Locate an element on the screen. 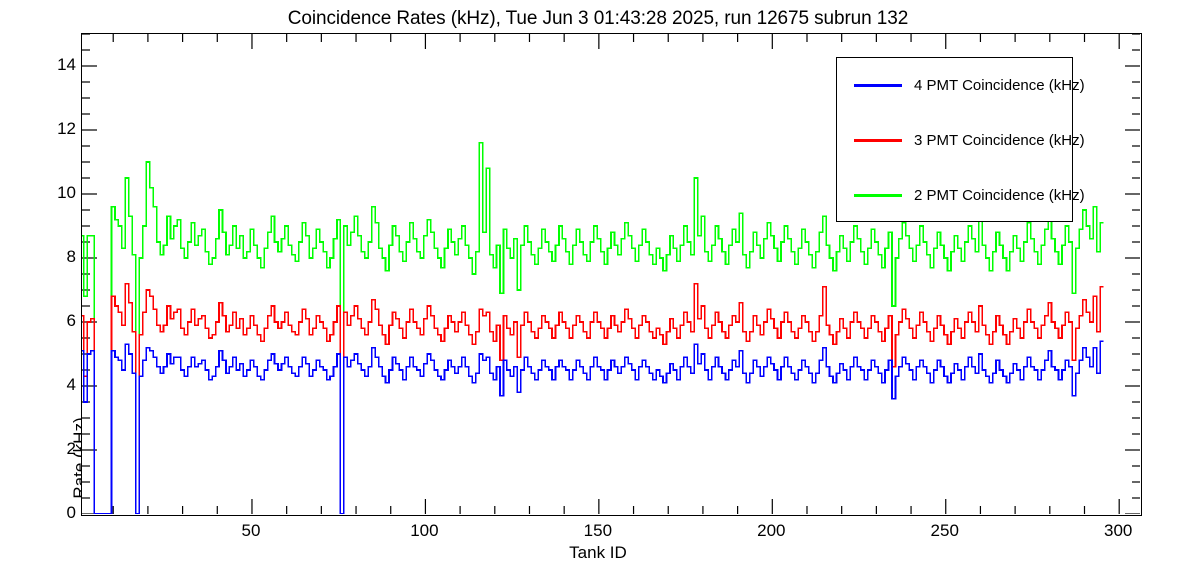 This screenshot has width=1196, height=572. x-tick-label-2: 150 is located at coordinates (598, 530).